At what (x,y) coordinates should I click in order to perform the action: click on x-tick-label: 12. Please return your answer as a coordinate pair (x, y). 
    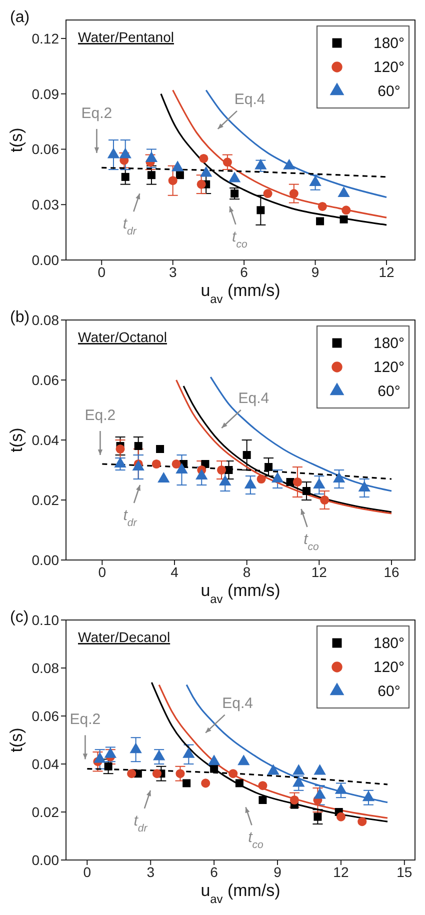
    Looking at the image, I should click on (386, 272).